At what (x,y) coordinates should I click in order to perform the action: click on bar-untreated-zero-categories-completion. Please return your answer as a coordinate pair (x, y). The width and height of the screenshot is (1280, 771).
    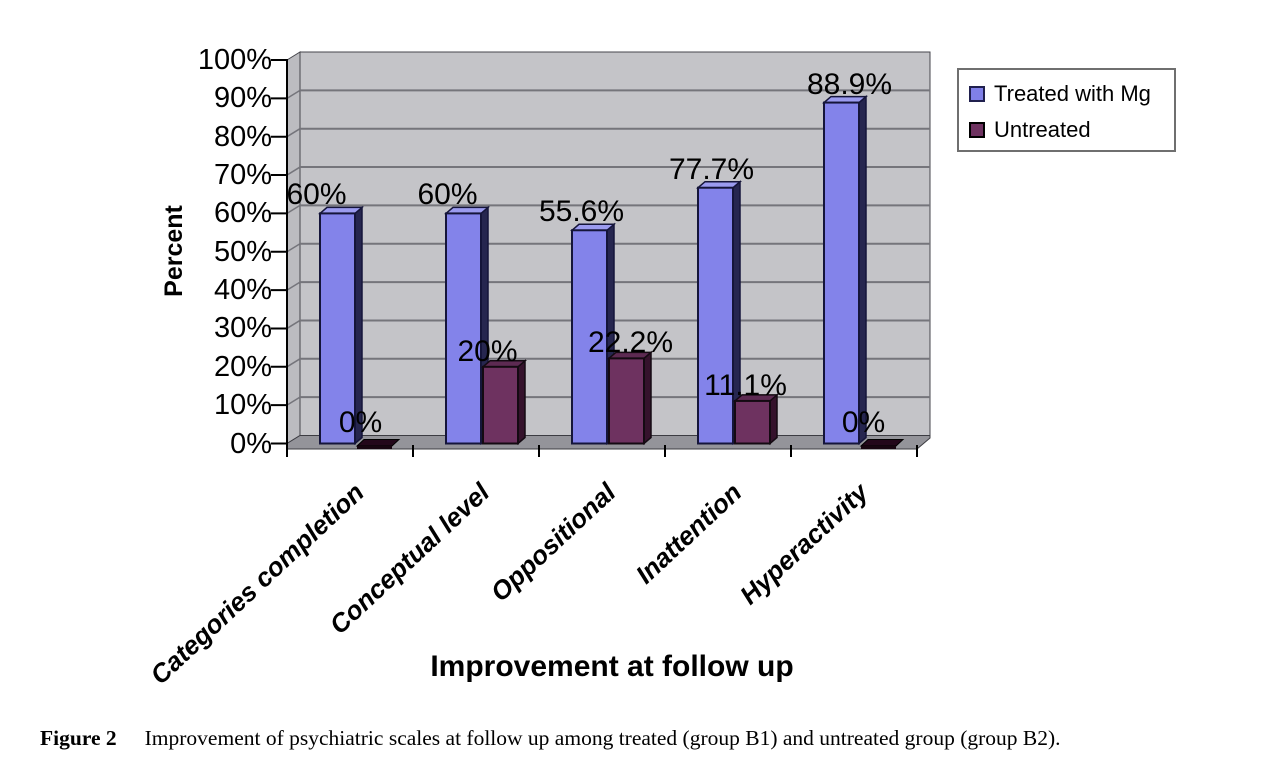
    Looking at the image, I should click on (378, 443).